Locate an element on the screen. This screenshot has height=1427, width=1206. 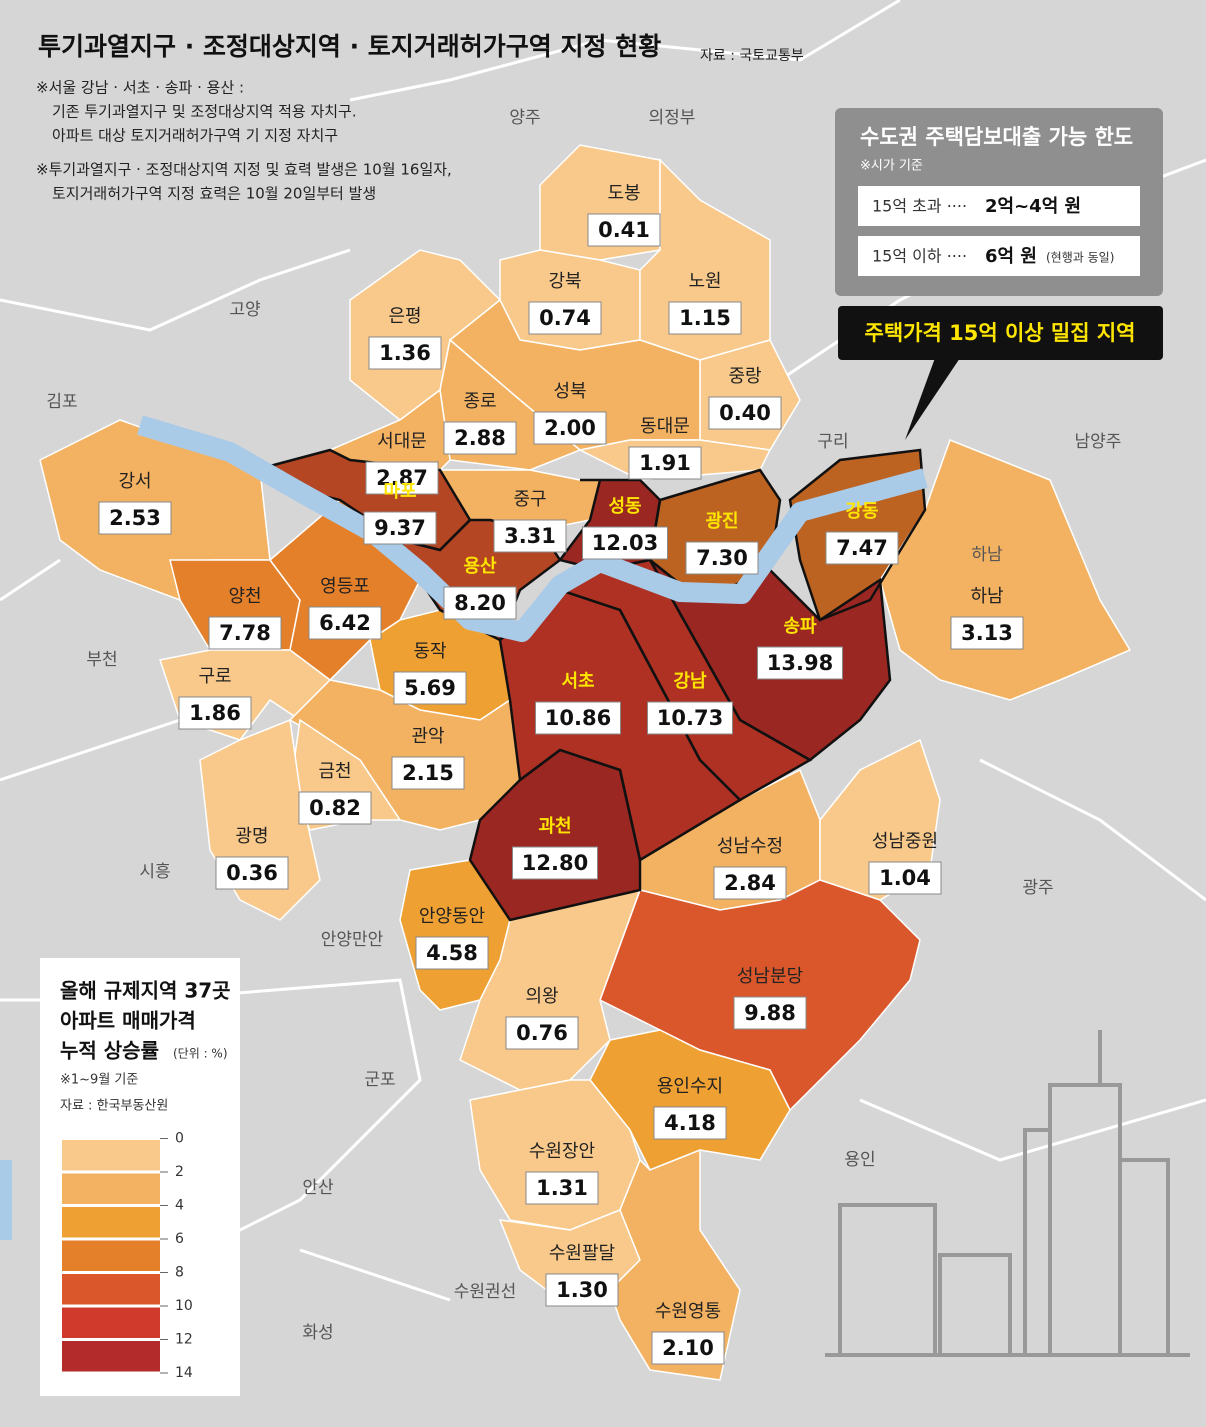
loan-condition: 15억 이하 ···· is located at coordinates (919, 256).